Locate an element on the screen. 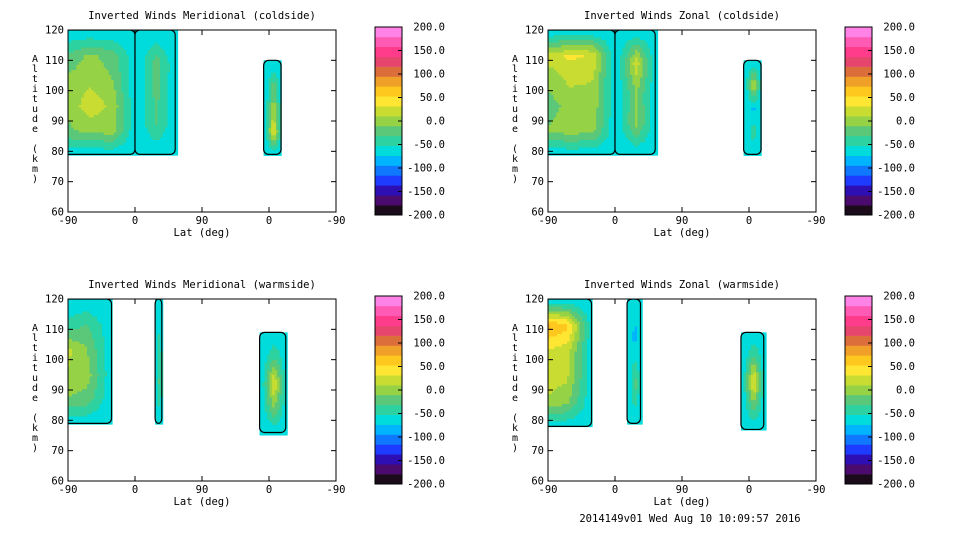  colorbar-swatch is located at coordinates (388, 101).